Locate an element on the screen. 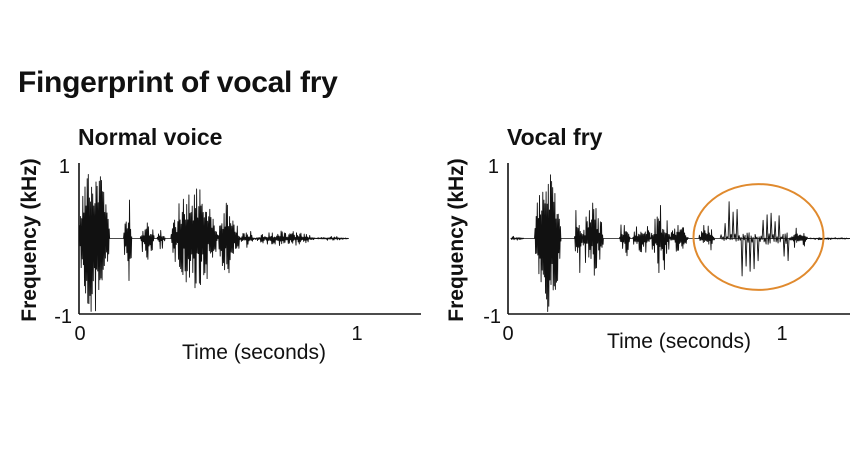 The height and width of the screenshot is (460, 860). waveform-vocal-fry is located at coordinates (680, 243).